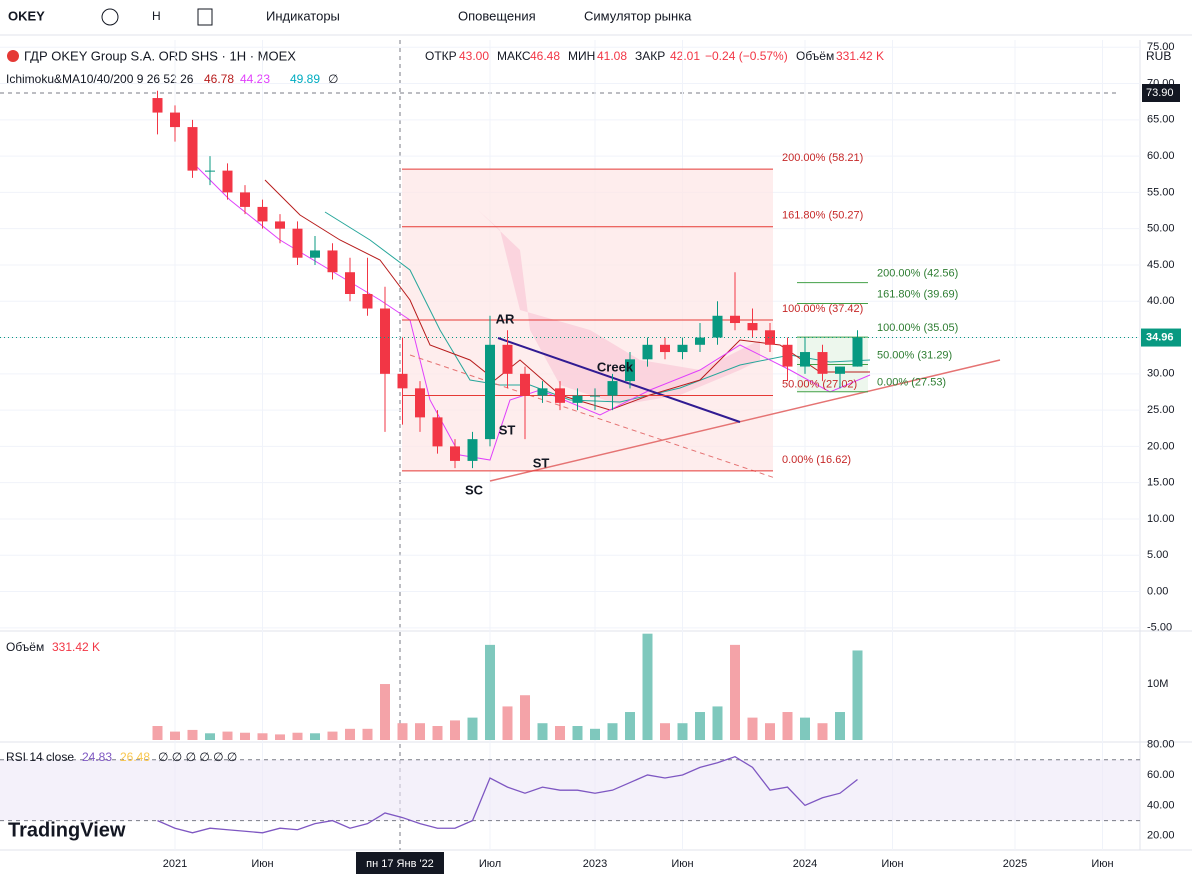 This screenshot has width=1192, height=881. Describe the element at coordinates (1157, 591) in the screenshot. I see `y-tick-label: 0.00` at that location.